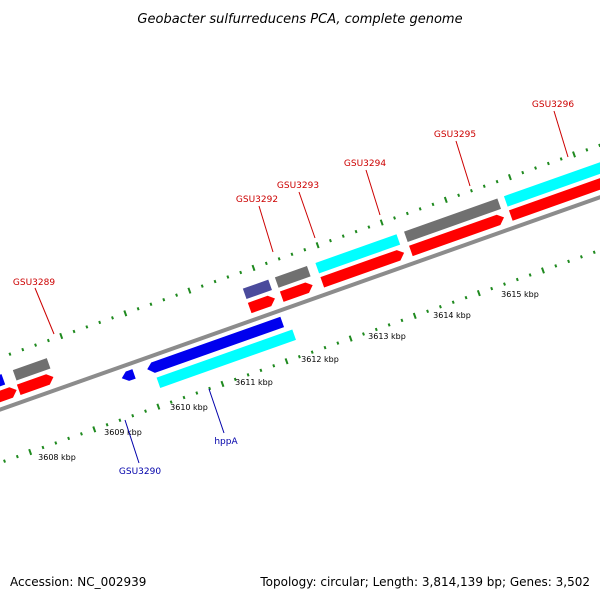  I want to click on scale-label: 3611 kbp, so click(254, 382).